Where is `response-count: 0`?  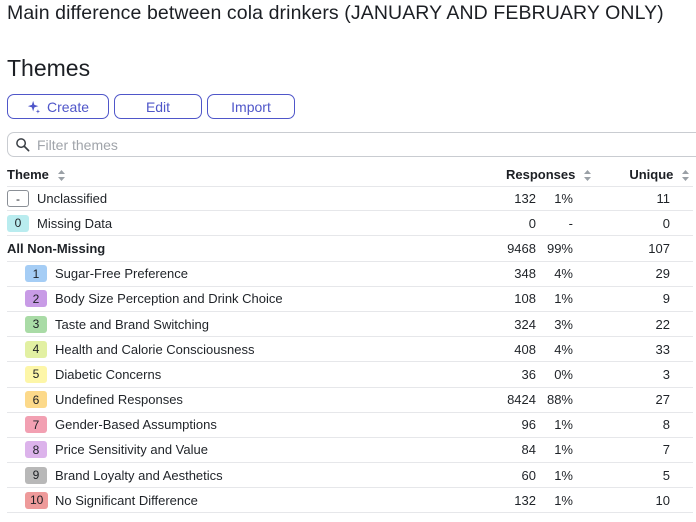
response-count: 0 is located at coordinates (532, 223).